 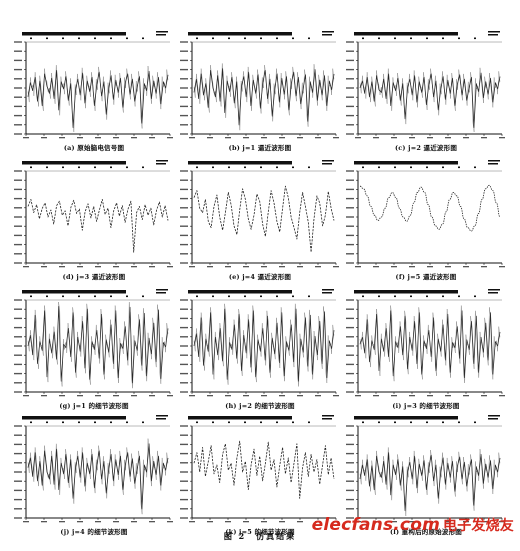 What do you see at coordinates (264, 219) in the screenshot?
I see `signal-line-e` at bounding box center [264, 219].